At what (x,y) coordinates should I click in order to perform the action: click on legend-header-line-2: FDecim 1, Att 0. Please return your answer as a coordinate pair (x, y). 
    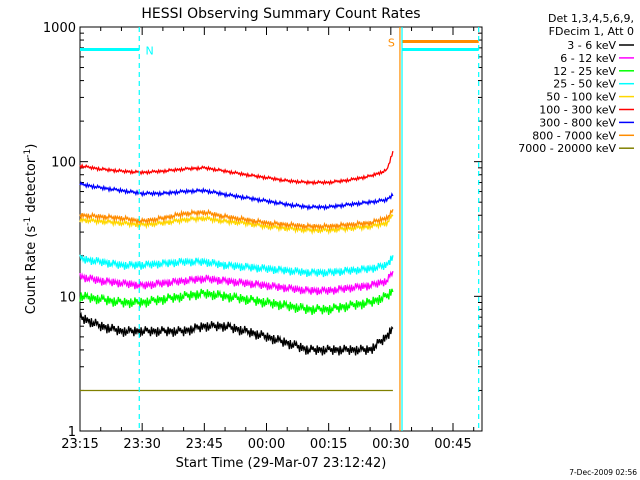
    Looking at the image, I should click on (591, 31).